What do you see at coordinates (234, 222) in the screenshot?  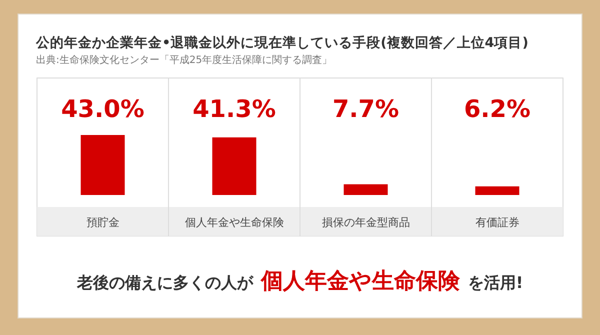 I see `x-tick-label: 個人年金や生命保険` at bounding box center [234, 222].